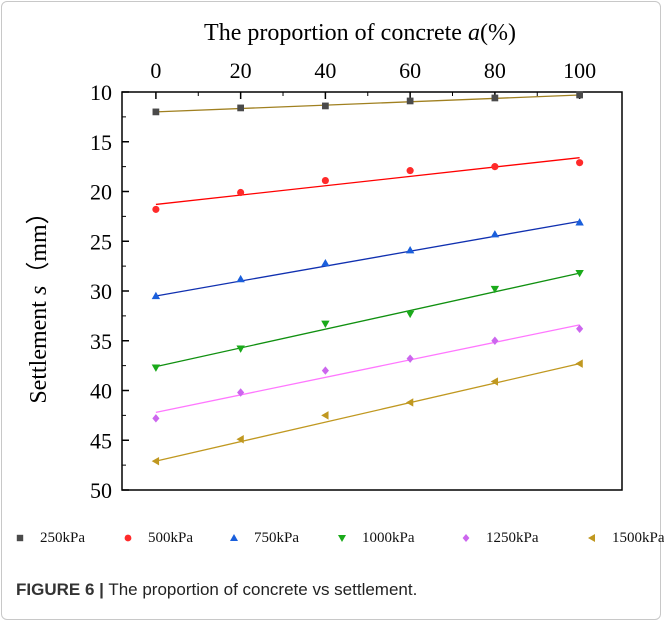 The image size is (664, 623). I want to click on fit-line-750kPa, so click(367, 258).